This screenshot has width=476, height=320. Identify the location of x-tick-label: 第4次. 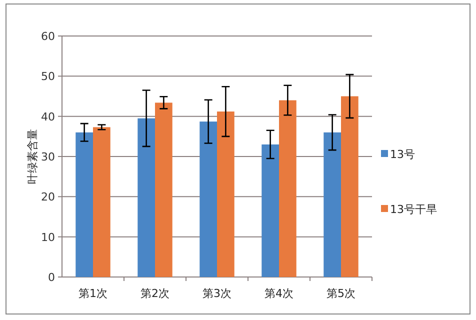
(279, 293).